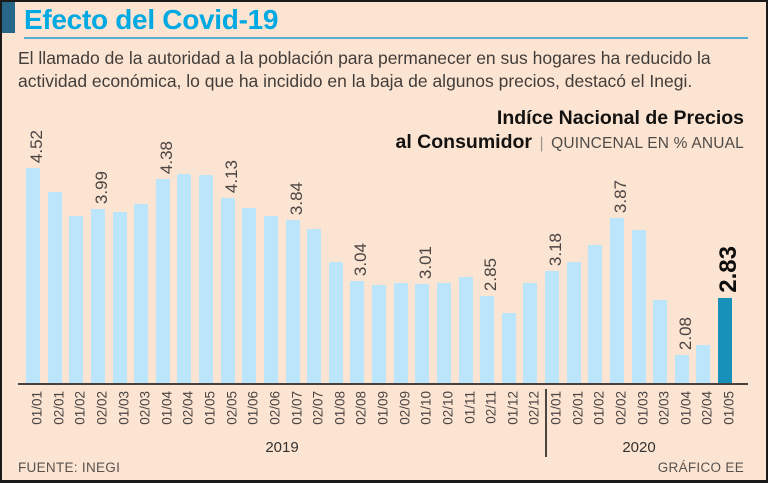 The height and width of the screenshot is (483, 768). I want to click on bar-01-08-2019, so click(335, 323).